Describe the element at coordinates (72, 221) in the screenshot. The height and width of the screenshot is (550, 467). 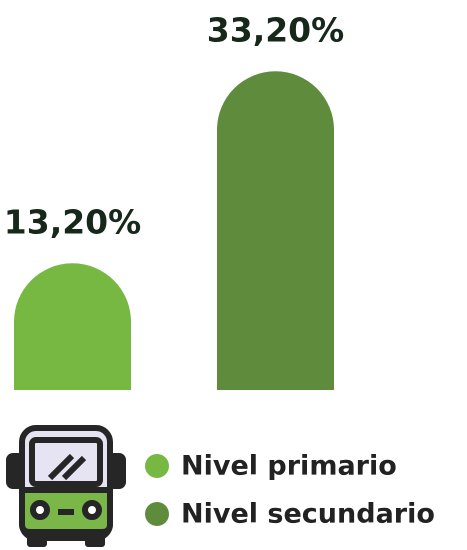
I see `value-label: 13,20%` at that location.